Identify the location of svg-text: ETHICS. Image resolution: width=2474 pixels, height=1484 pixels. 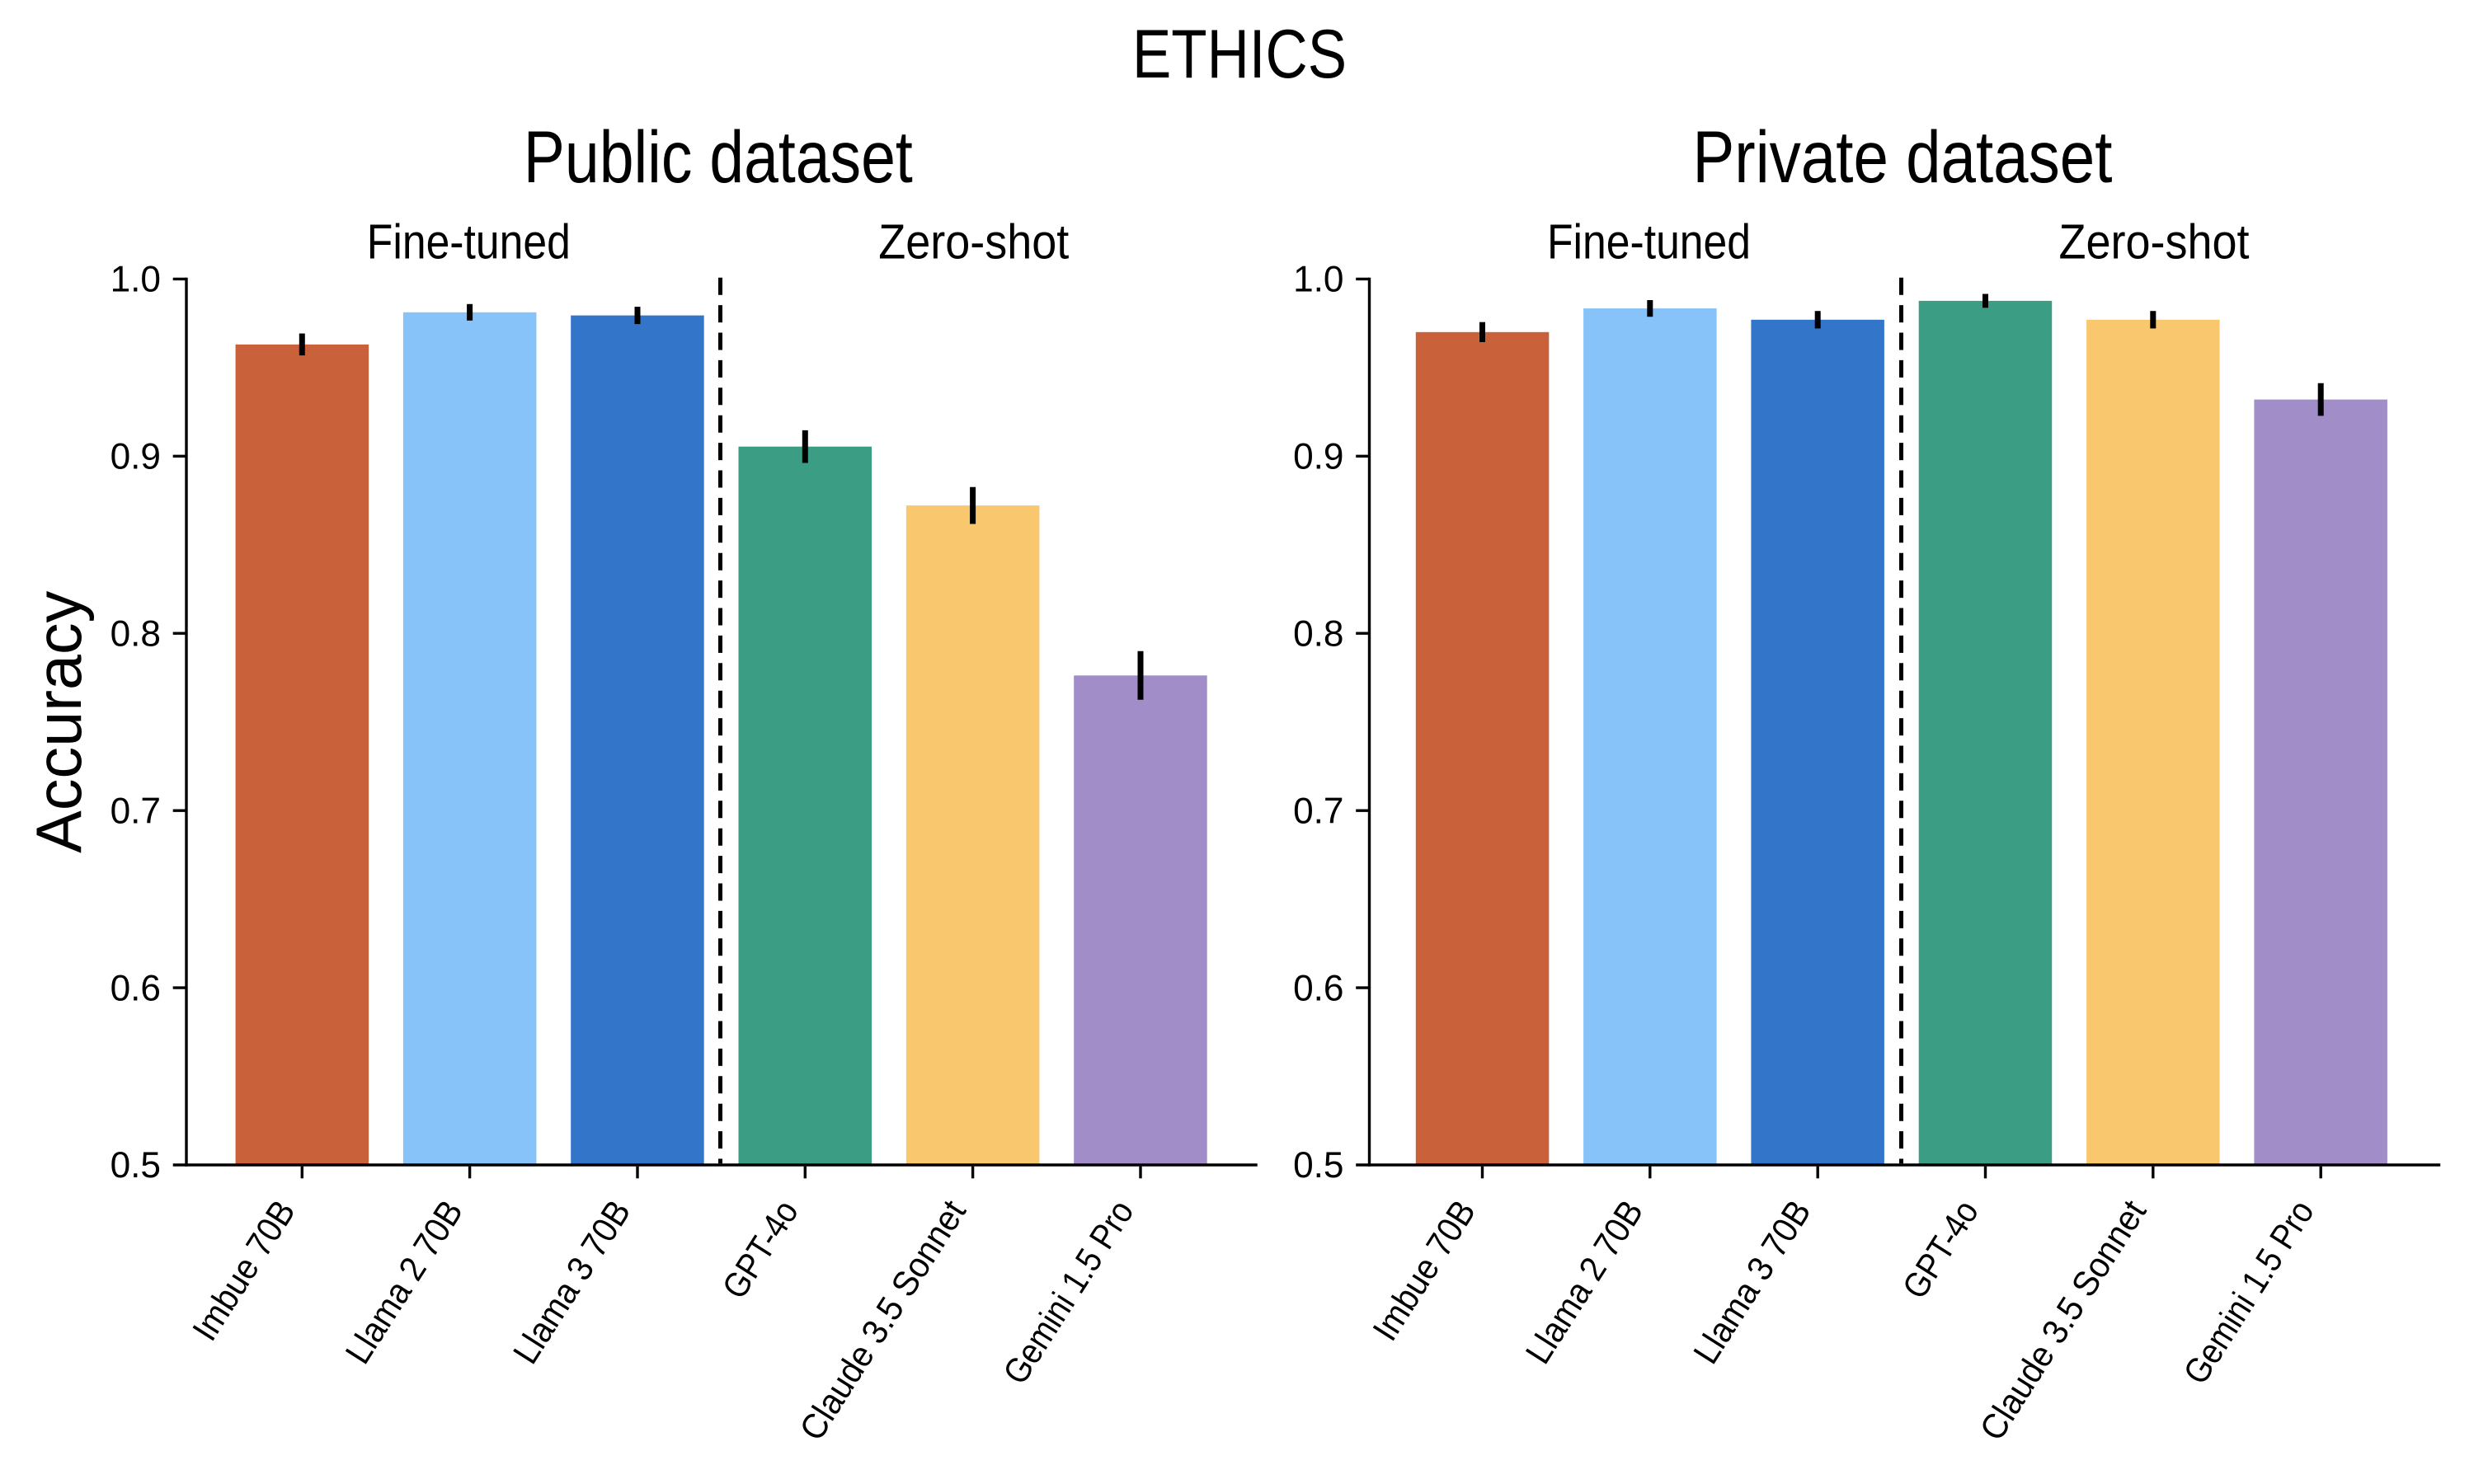
(1239, 54).